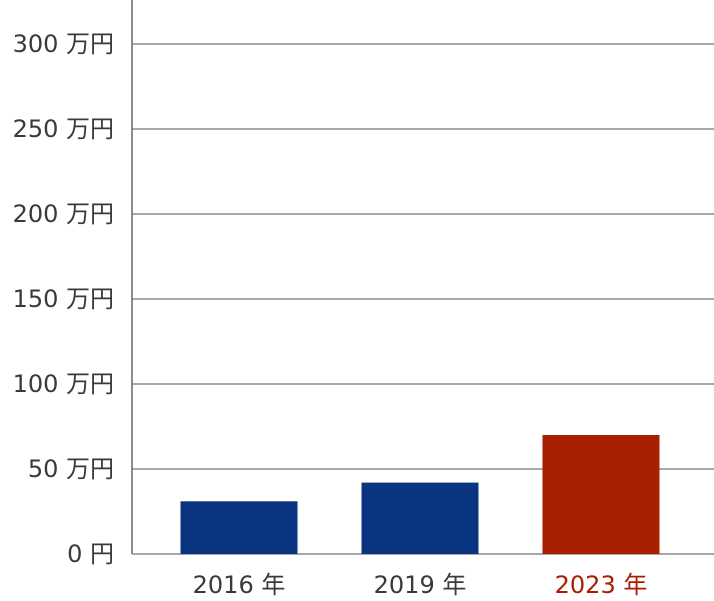 The height and width of the screenshot is (601, 714). I want to click on y-tick-label-250: 250 万円, so click(63, 129).